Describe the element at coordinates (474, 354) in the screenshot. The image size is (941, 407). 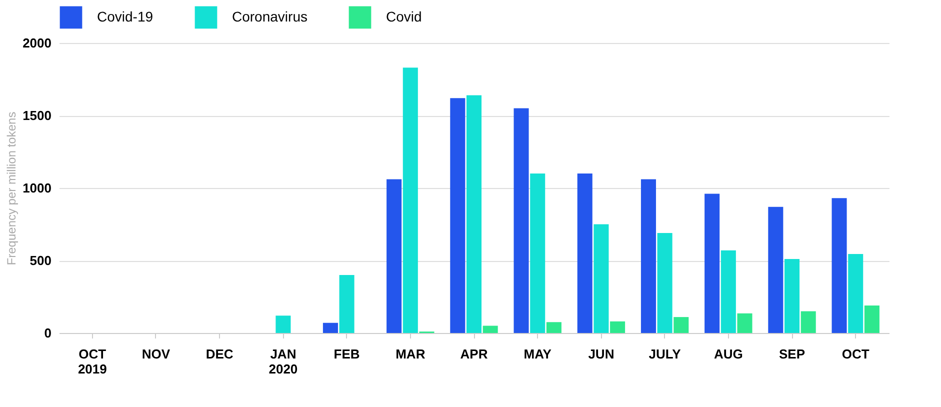
I see `x-tick-label: APR` at that location.